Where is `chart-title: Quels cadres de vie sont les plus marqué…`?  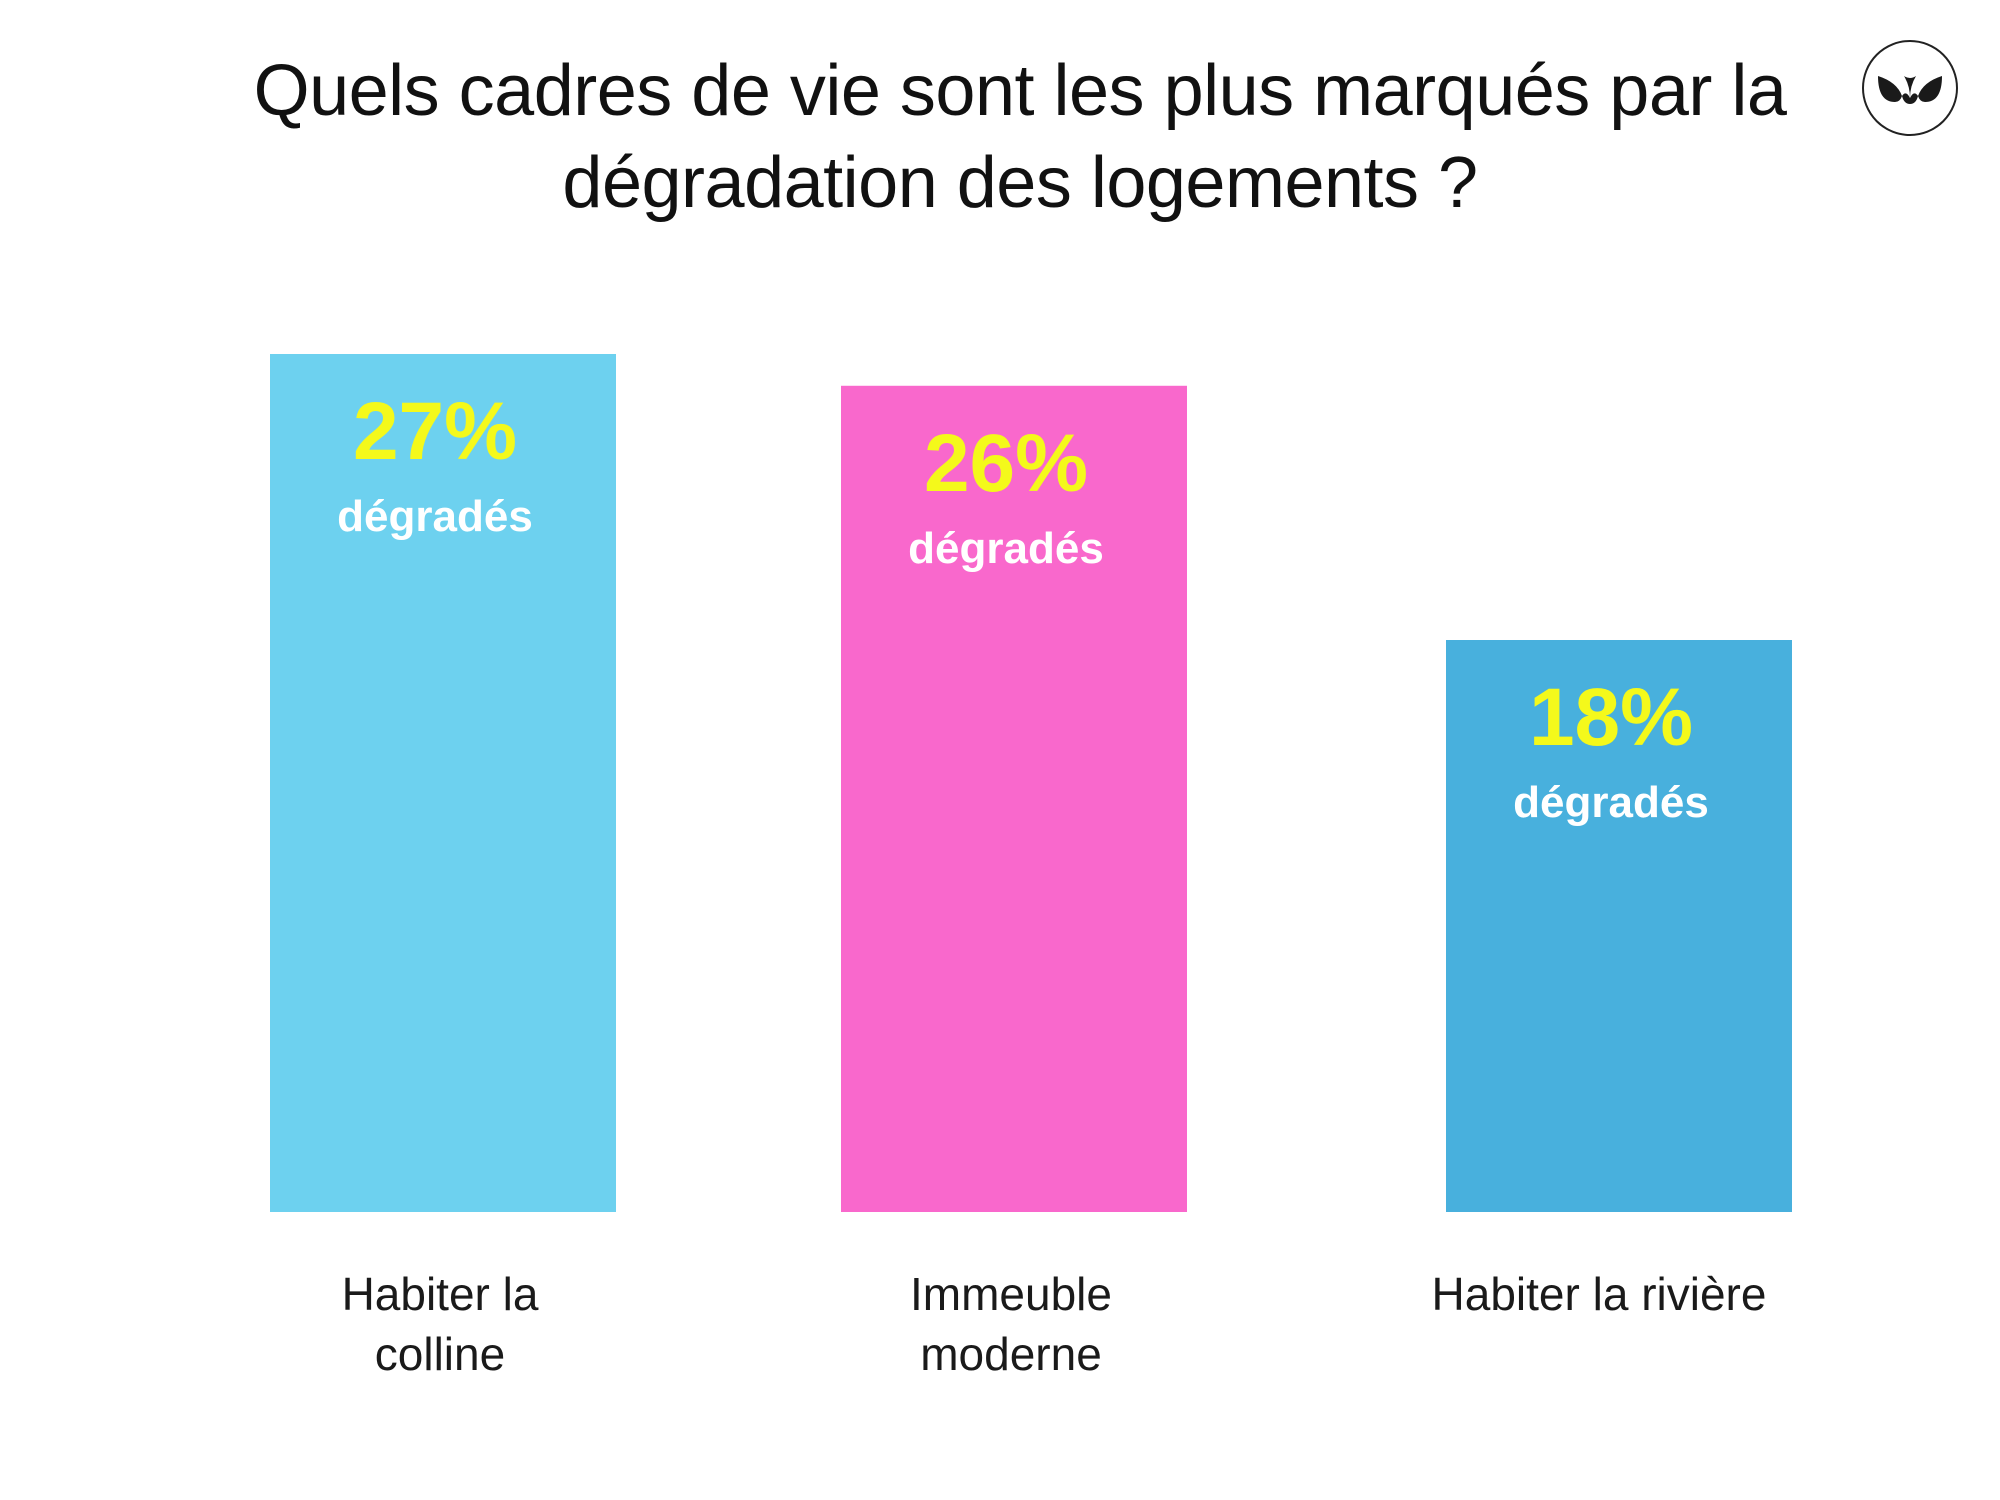
chart-title: Quels cadres de vie sont les plus marqué… is located at coordinates (1020, 137).